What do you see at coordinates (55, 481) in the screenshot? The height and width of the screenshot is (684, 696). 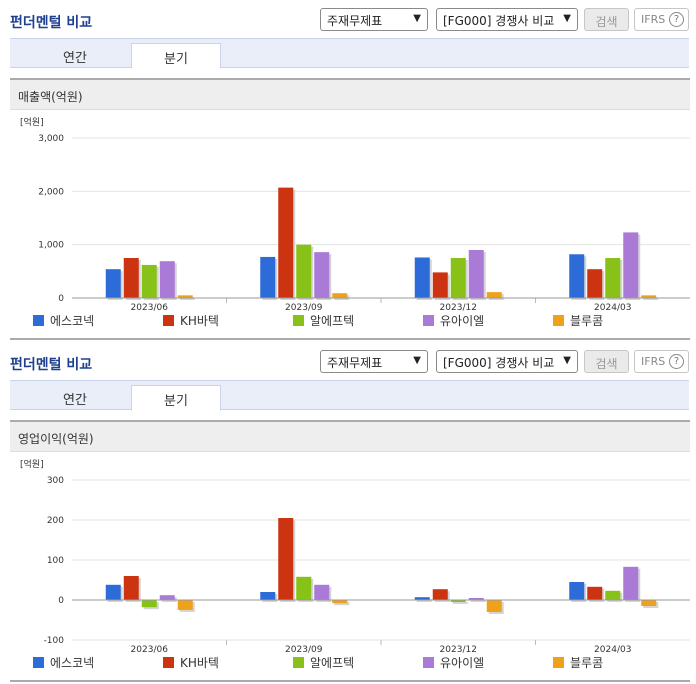 I see `y-tick-label: 300` at bounding box center [55, 481].